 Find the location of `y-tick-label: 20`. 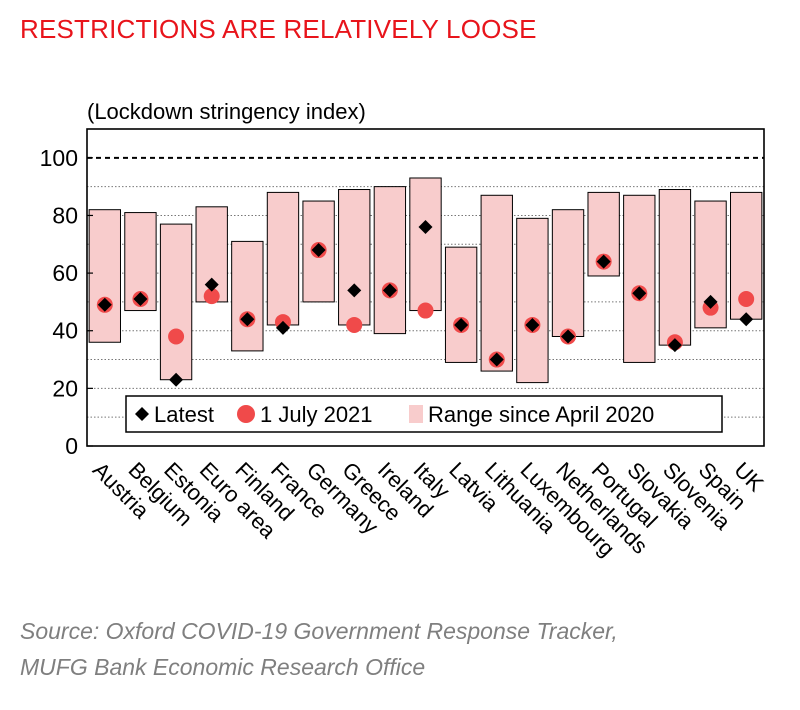

y-tick-label: 20 is located at coordinates (65, 388).